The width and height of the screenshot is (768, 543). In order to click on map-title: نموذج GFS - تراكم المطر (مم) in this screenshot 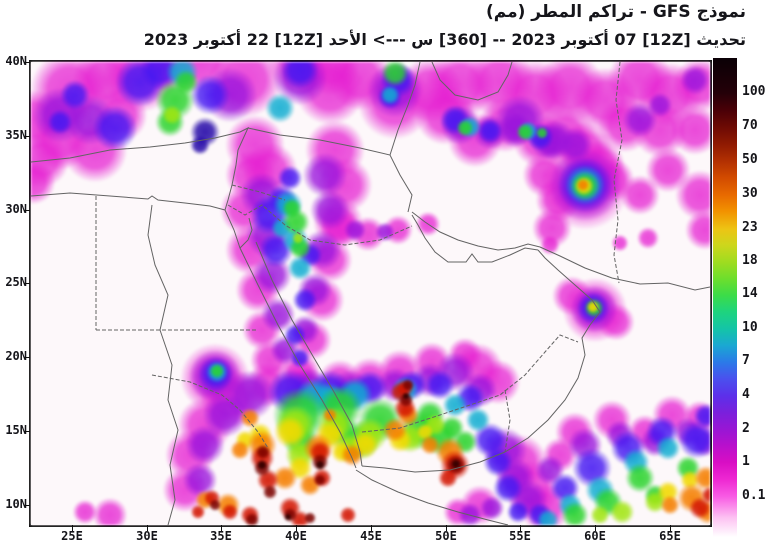, I will do `click(615, 12)`.